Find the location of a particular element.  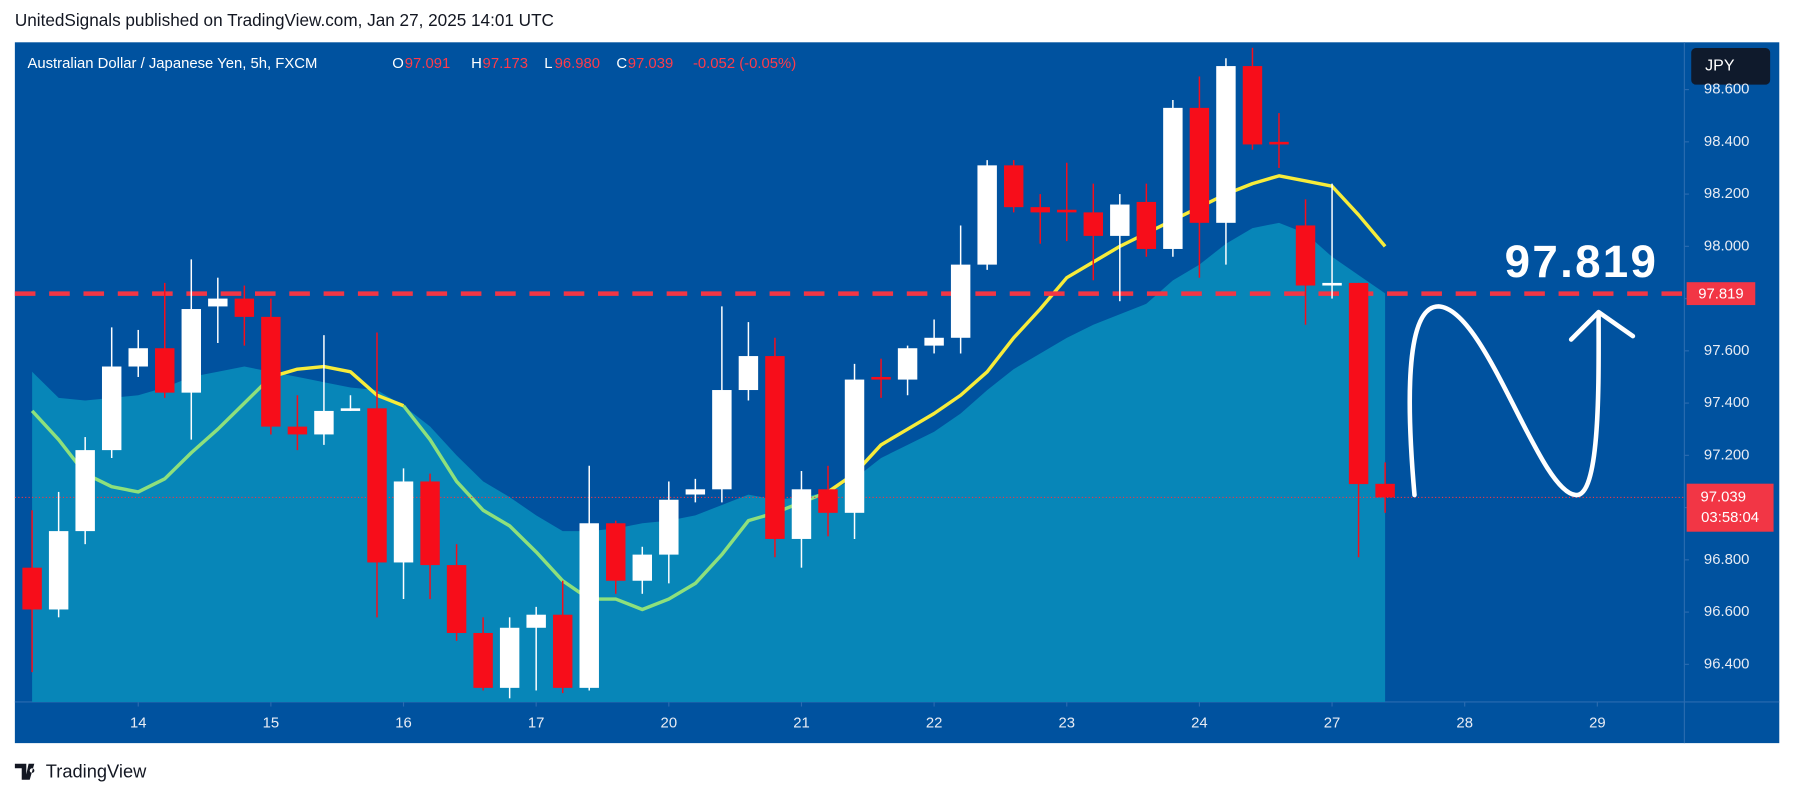

legend-open: 97.091 is located at coordinates (427, 64).